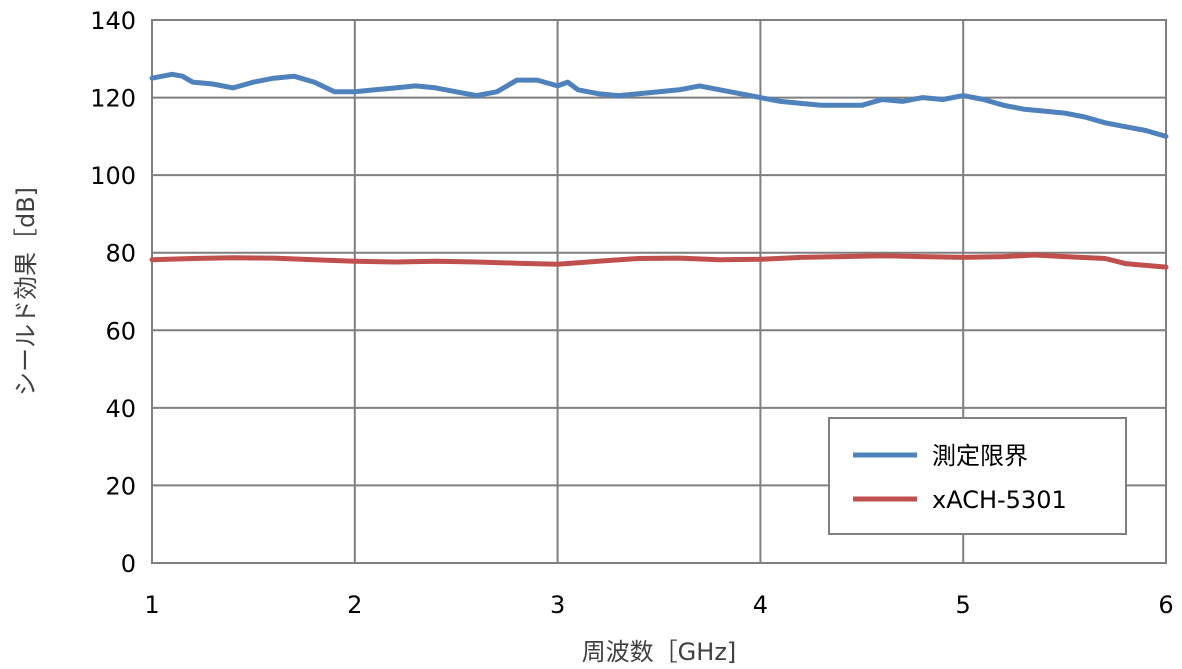 This screenshot has height=669, width=1182. I want to click on x-axis-title: 周波数［GHz], so click(659, 652).